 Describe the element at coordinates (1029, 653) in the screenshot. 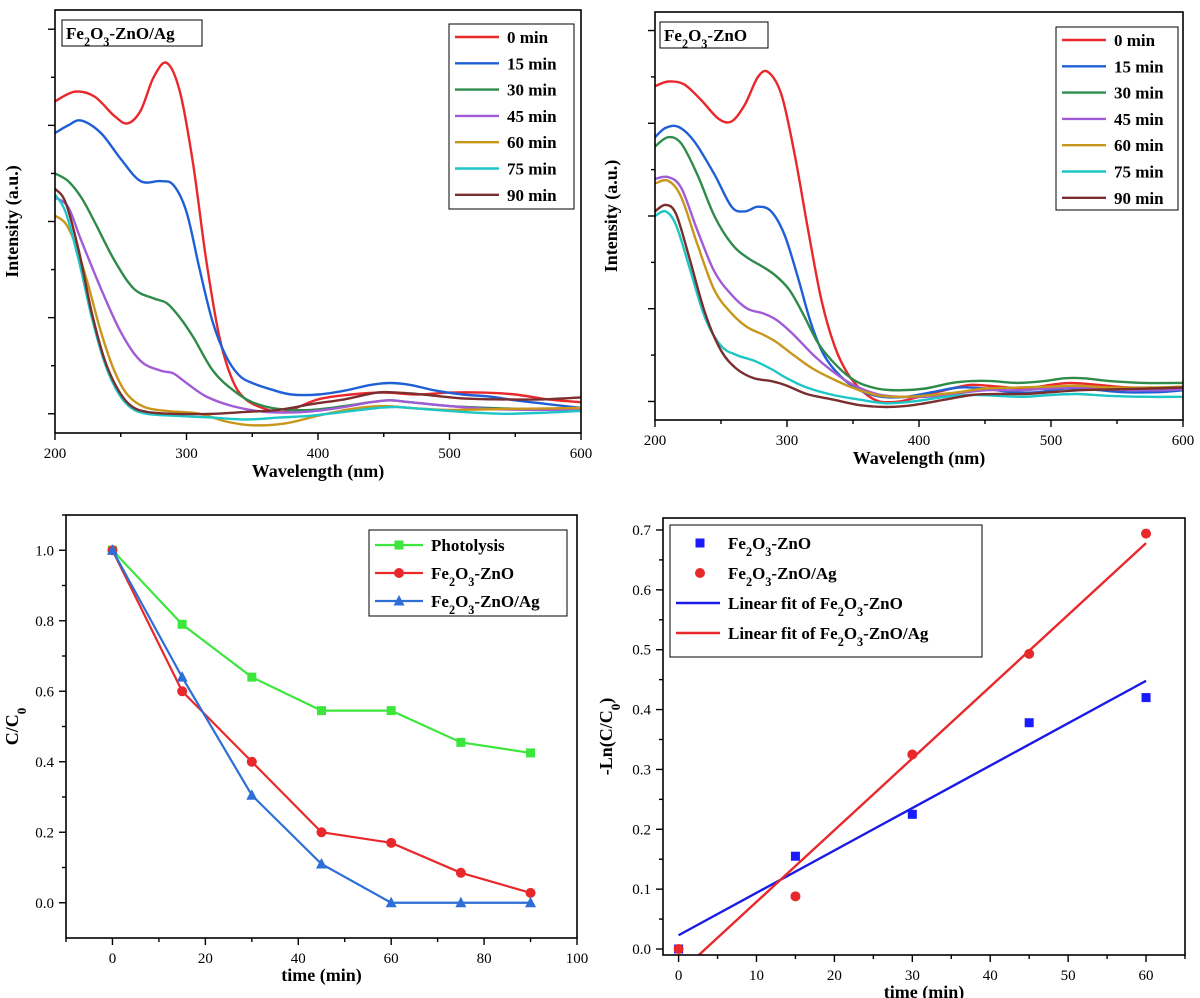

I see `data-point-Fe2O3-ZnO/Ag-45` at that location.